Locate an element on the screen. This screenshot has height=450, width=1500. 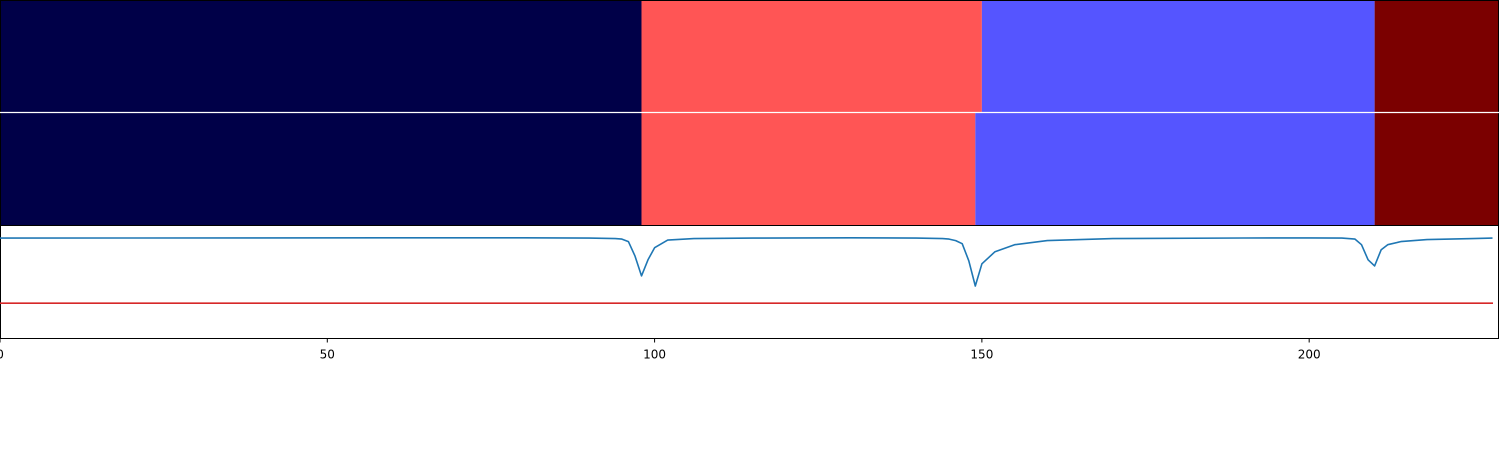
x-tick-label-150: 150 is located at coordinates (981, 355).